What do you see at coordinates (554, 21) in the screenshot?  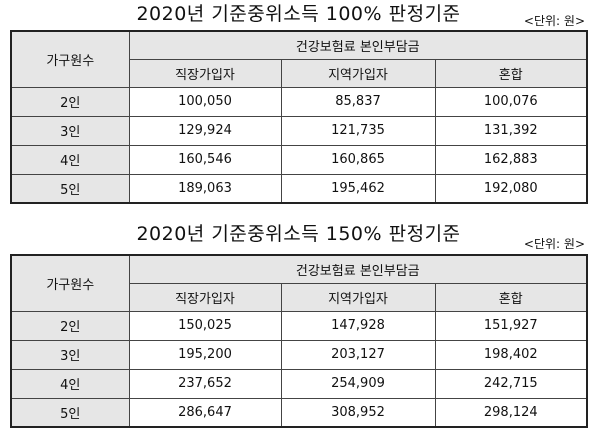 I see `table-1-unit: <단위: 원>` at bounding box center [554, 21].